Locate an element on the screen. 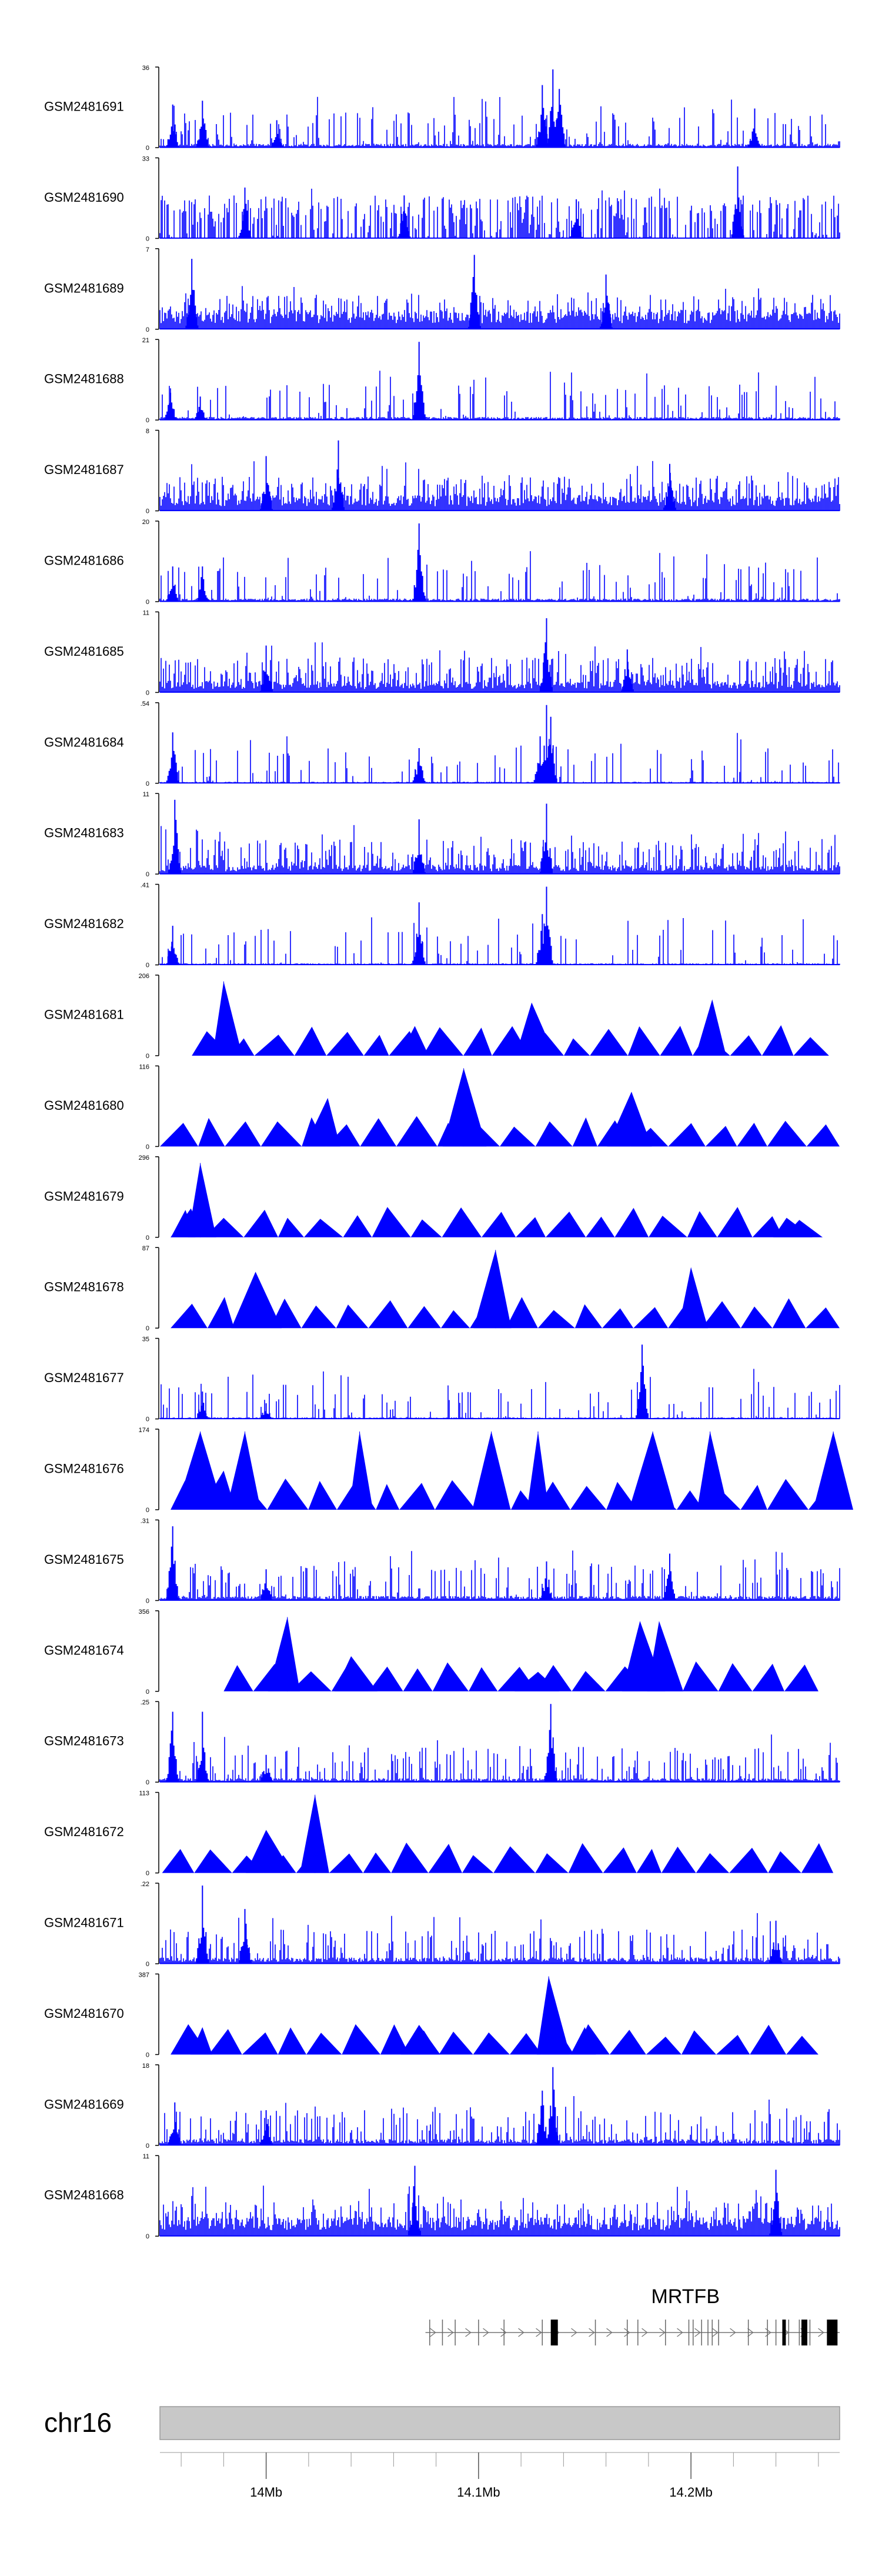 The width and height of the screenshot is (882, 2576). y-max-label: 387 is located at coordinates (144, 1974).